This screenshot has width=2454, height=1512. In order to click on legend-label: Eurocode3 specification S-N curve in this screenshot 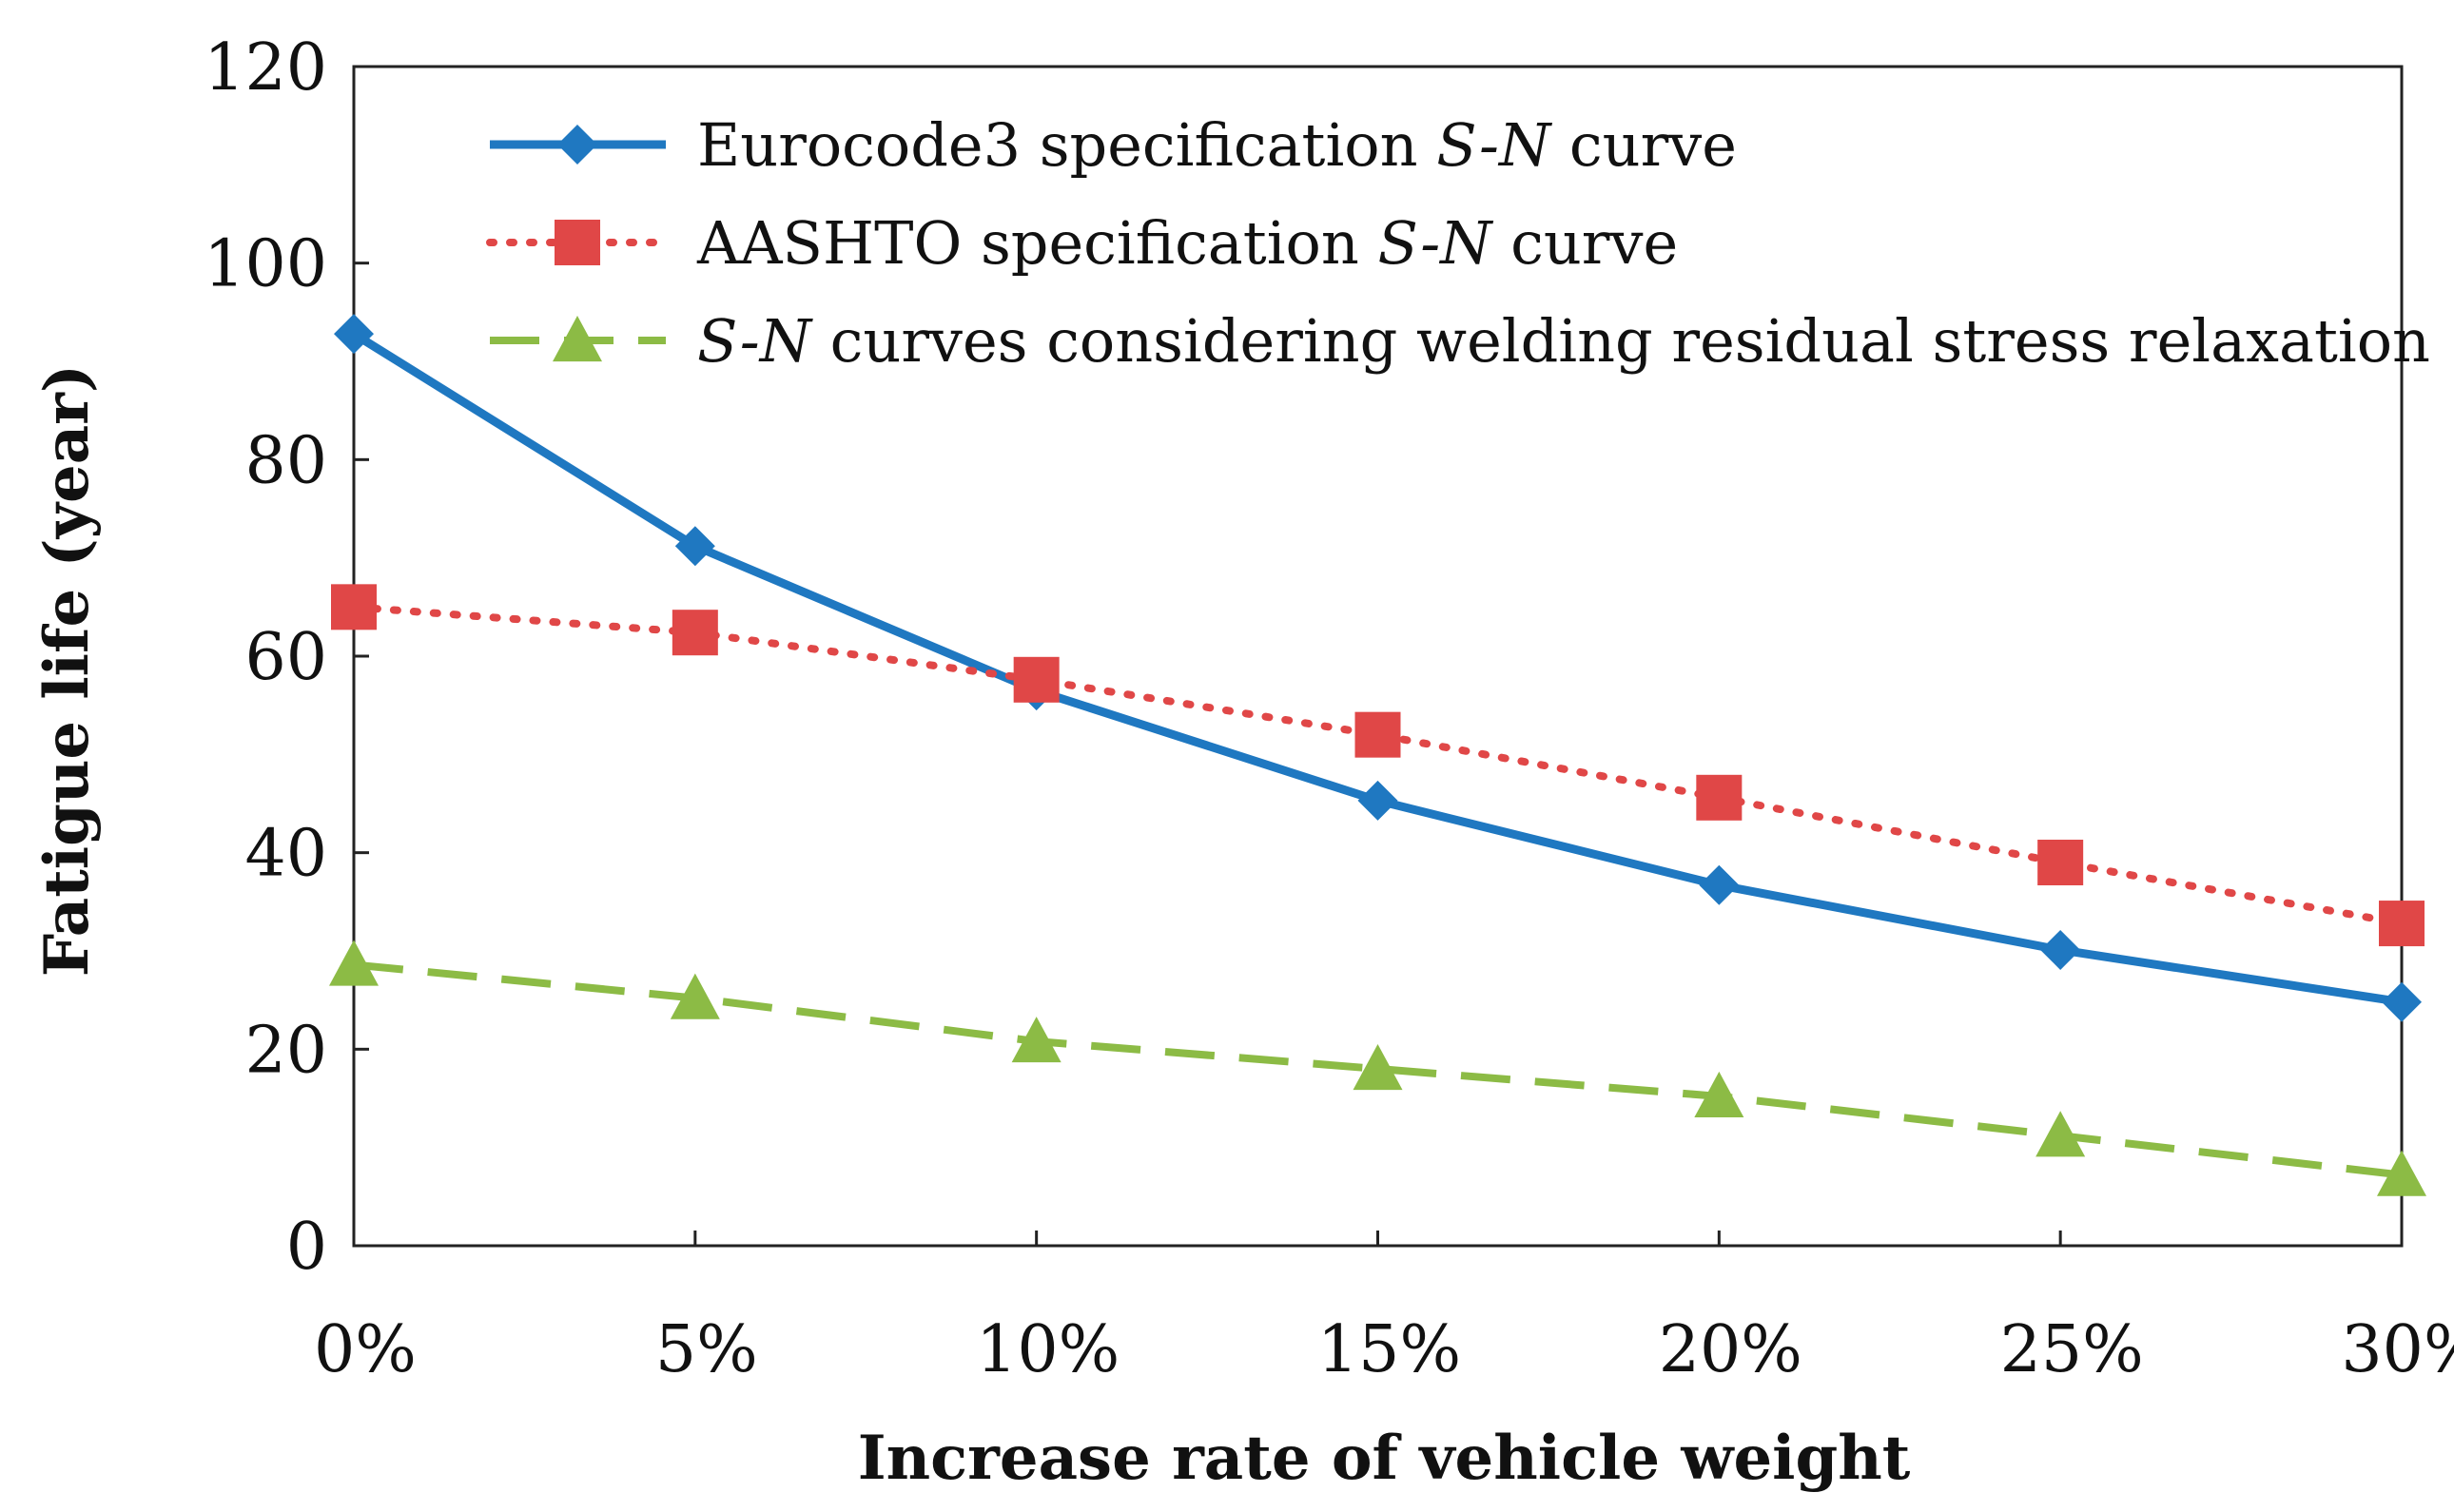, I will do `click(1217, 145)`.